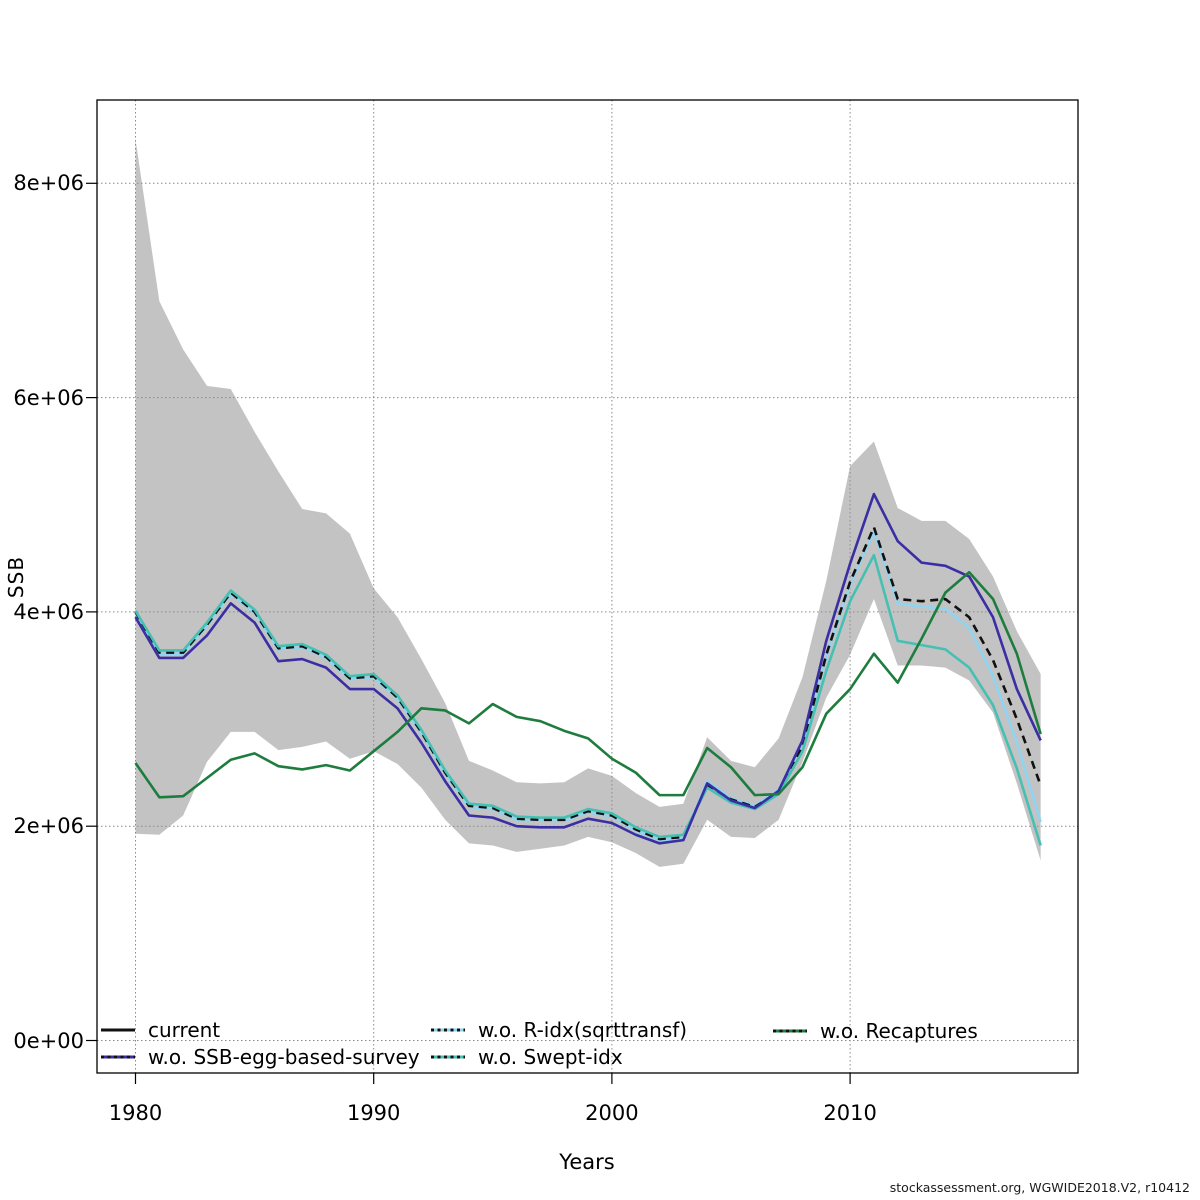  I want to click on legend-item-ssb_egg: w.o. SSB-egg-based-survey, so click(260, 1057).